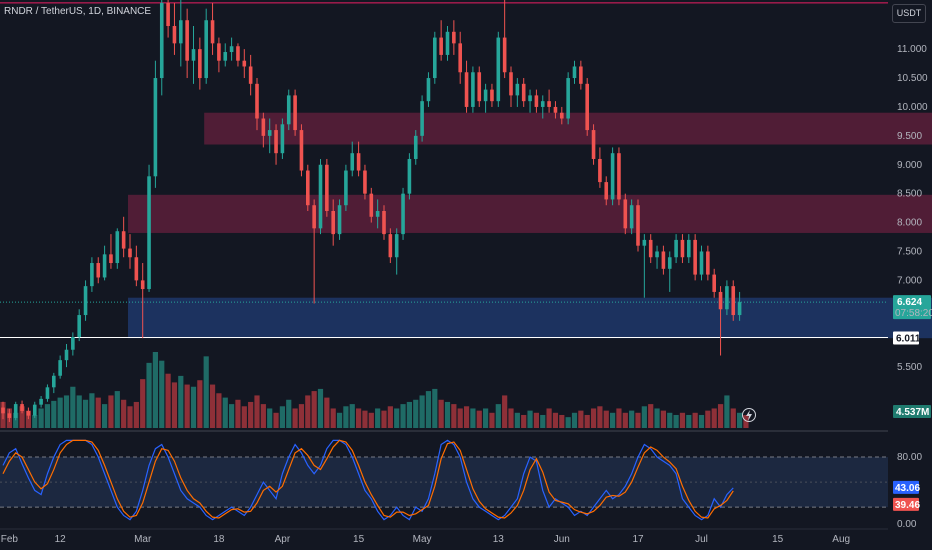 This screenshot has height=550, width=932. I want to click on stoch-k-tag, so click(906, 487).